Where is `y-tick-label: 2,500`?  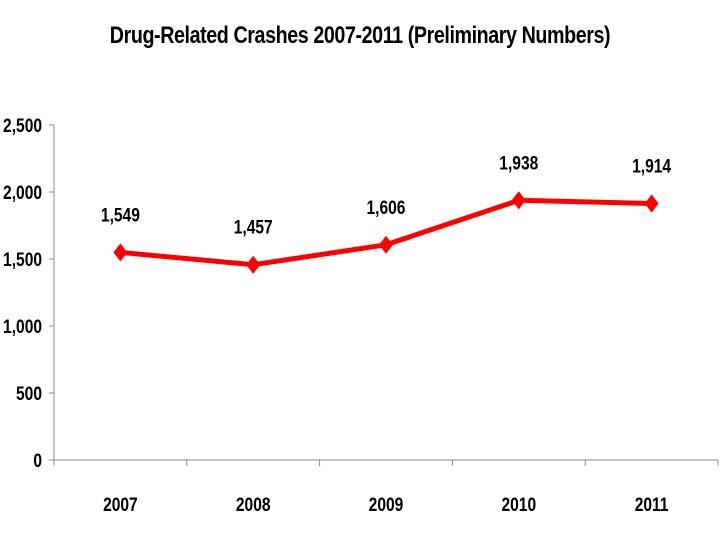 y-tick-label: 2,500 is located at coordinates (22, 126).